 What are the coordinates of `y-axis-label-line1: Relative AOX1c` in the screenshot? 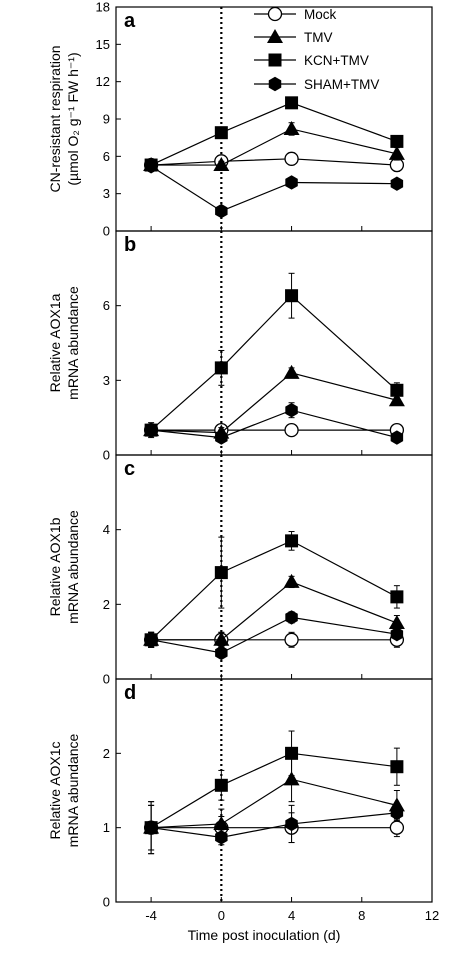 It's located at (55, 790).